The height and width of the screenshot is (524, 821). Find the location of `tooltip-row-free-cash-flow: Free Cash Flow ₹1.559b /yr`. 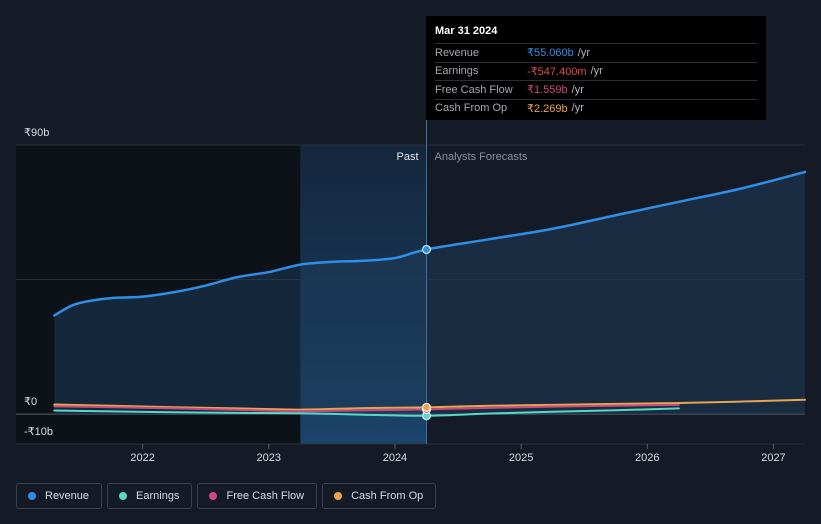

tooltip-row-free-cash-flow: Free Cash Flow ₹1.559b /yr is located at coordinates (596, 89).